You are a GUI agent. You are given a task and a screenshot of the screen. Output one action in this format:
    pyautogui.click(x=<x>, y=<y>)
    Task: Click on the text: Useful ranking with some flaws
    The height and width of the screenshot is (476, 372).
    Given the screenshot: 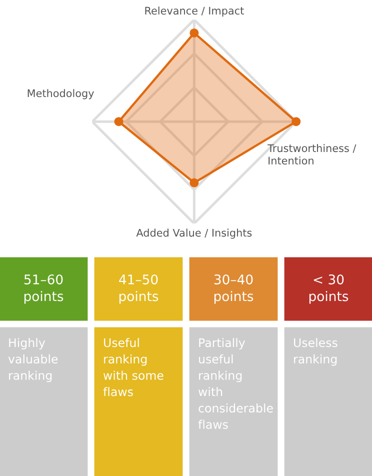 What is the action you would take?
    pyautogui.click(x=133, y=367)
    